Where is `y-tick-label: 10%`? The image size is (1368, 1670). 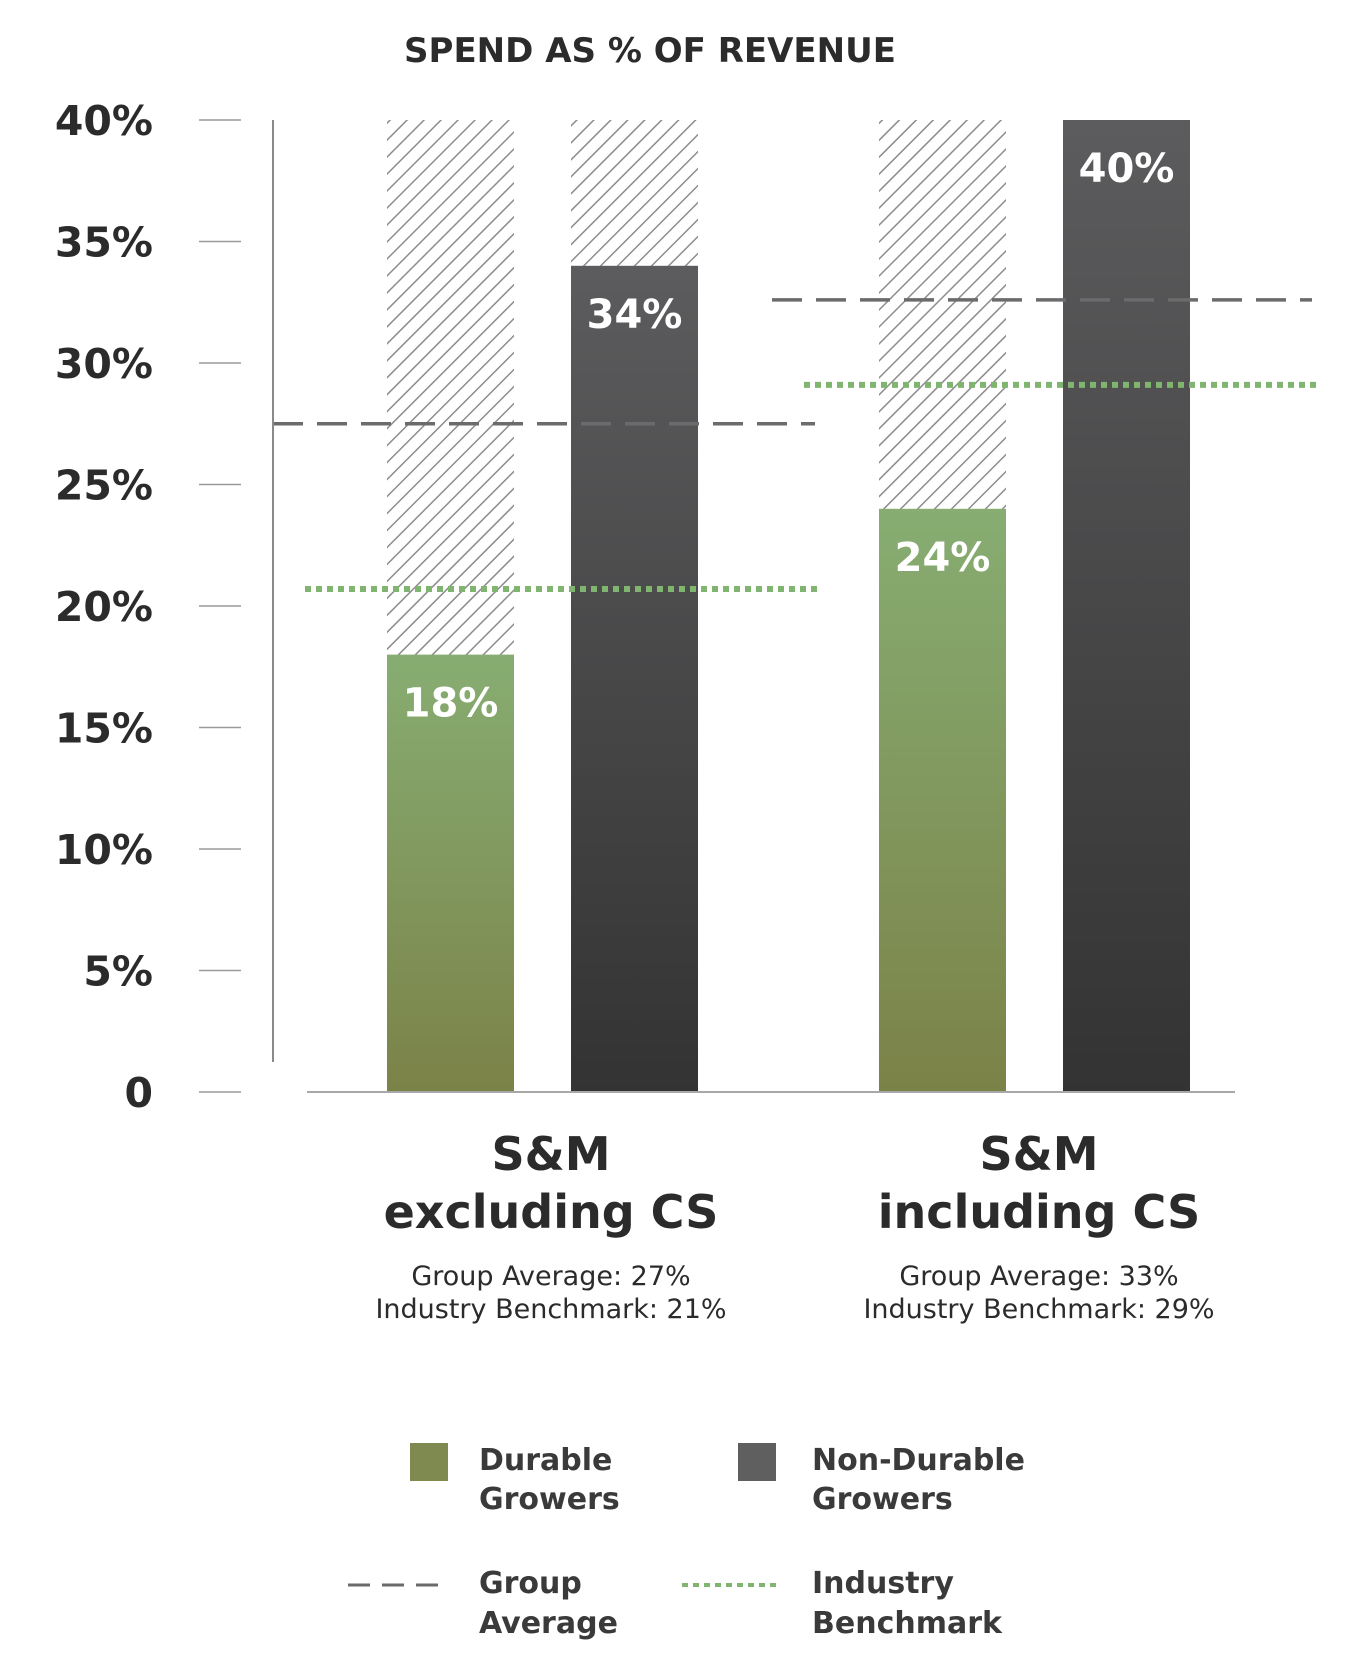 y-tick-label: 10% is located at coordinates (104, 850).